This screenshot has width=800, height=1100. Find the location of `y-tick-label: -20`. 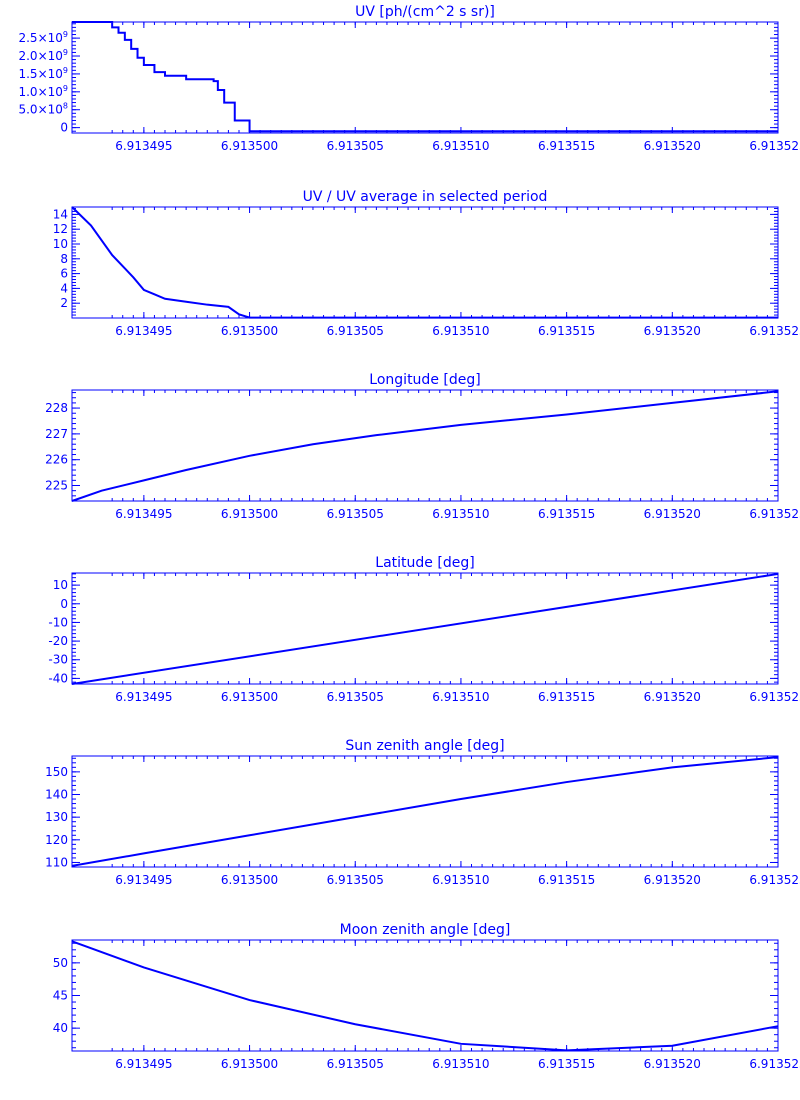

y-tick-label: -20 is located at coordinates (58, 641).